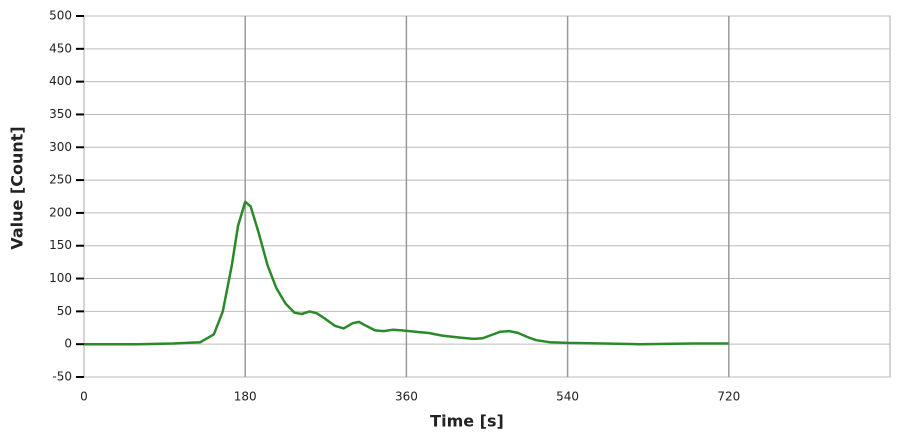 This screenshot has width=901, height=438. Describe the element at coordinates (60, 245) in the screenshot. I see `y-tick-label: 150` at that location.